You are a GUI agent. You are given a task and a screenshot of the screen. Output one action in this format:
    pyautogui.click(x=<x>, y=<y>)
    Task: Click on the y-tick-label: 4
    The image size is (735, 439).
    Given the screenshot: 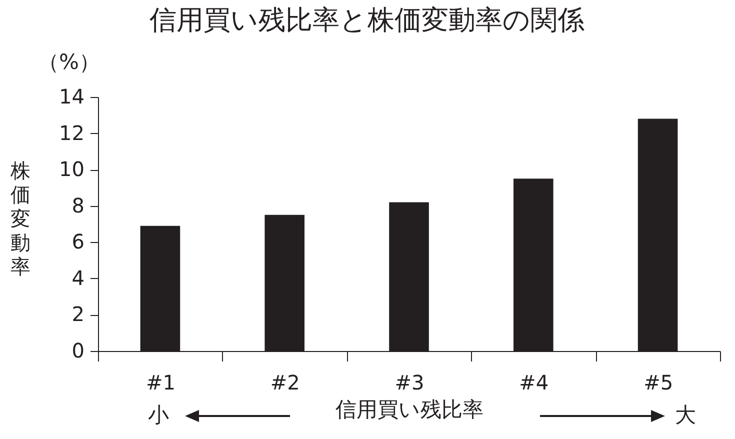 What is the action you would take?
    pyautogui.click(x=78, y=278)
    